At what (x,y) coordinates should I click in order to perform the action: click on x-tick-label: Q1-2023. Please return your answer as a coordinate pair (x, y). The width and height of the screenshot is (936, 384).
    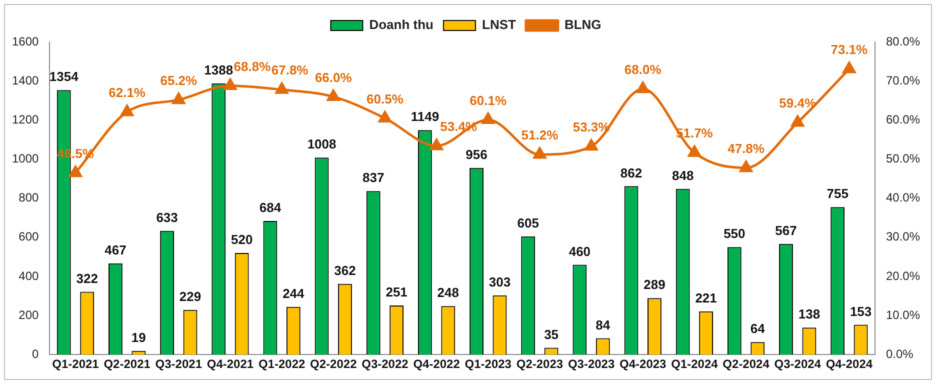
    Looking at the image, I should click on (488, 364).